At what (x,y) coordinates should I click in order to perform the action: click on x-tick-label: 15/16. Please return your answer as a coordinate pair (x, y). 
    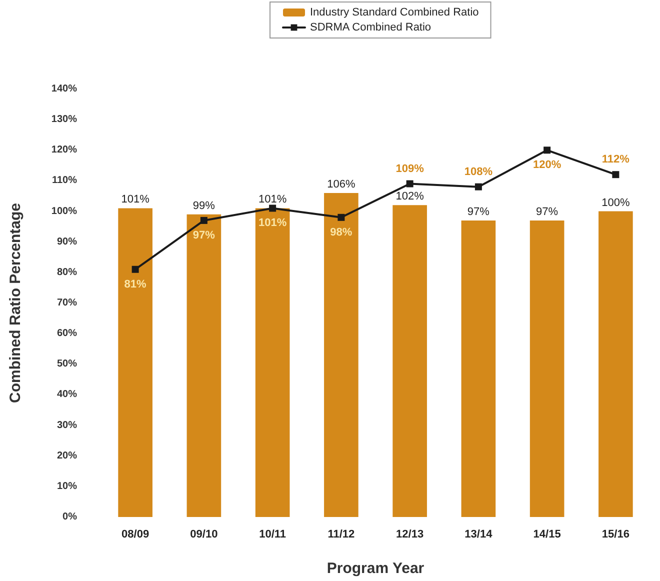
    Looking at the image, I should click on (616, 534).